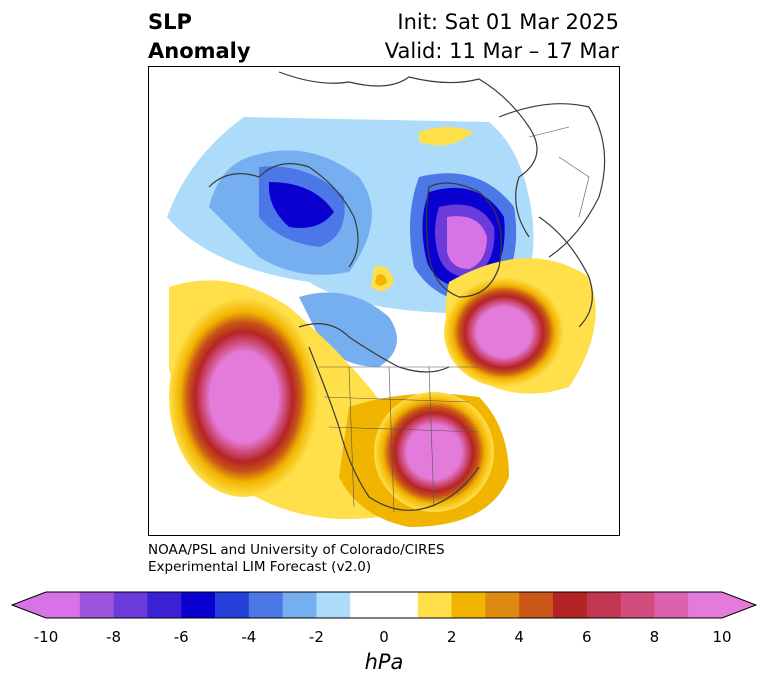 This screenshot has height=686, width=768. I want to click on init-date: Init: Sat 01 Mar 2025, so click(508, 22).